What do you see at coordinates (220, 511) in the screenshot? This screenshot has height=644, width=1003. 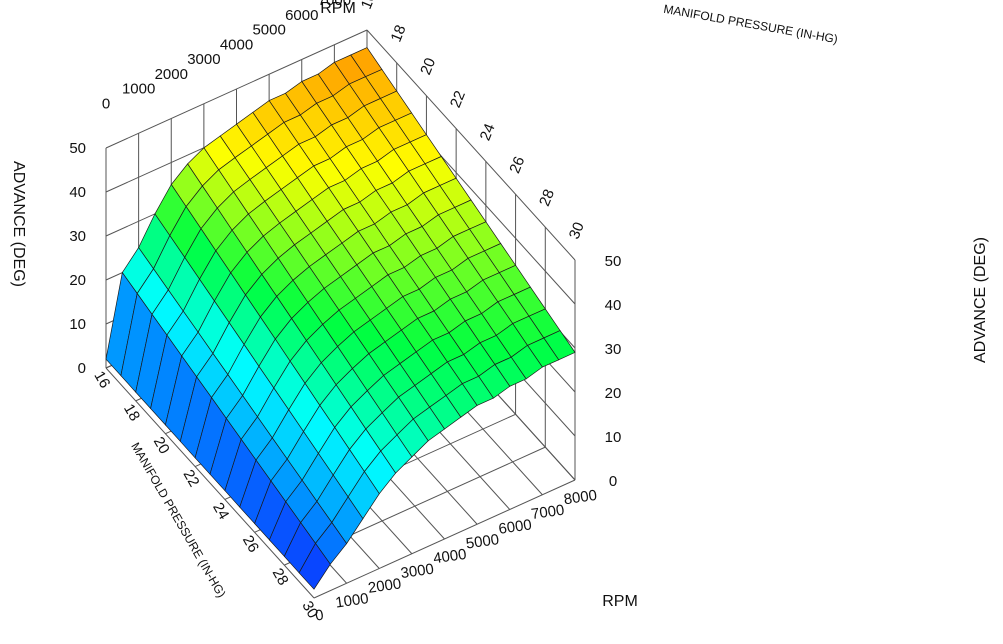 I see `left-map-tick-label: 24` at bounding box center [220, 511].